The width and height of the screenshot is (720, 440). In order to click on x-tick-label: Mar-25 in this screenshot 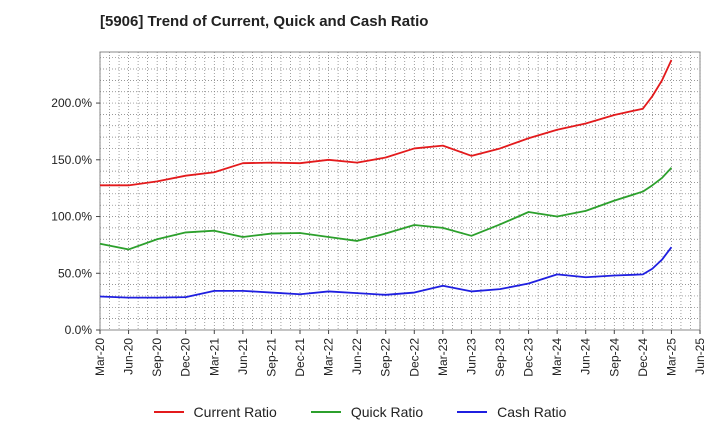, I will do `click(671, 357)`.